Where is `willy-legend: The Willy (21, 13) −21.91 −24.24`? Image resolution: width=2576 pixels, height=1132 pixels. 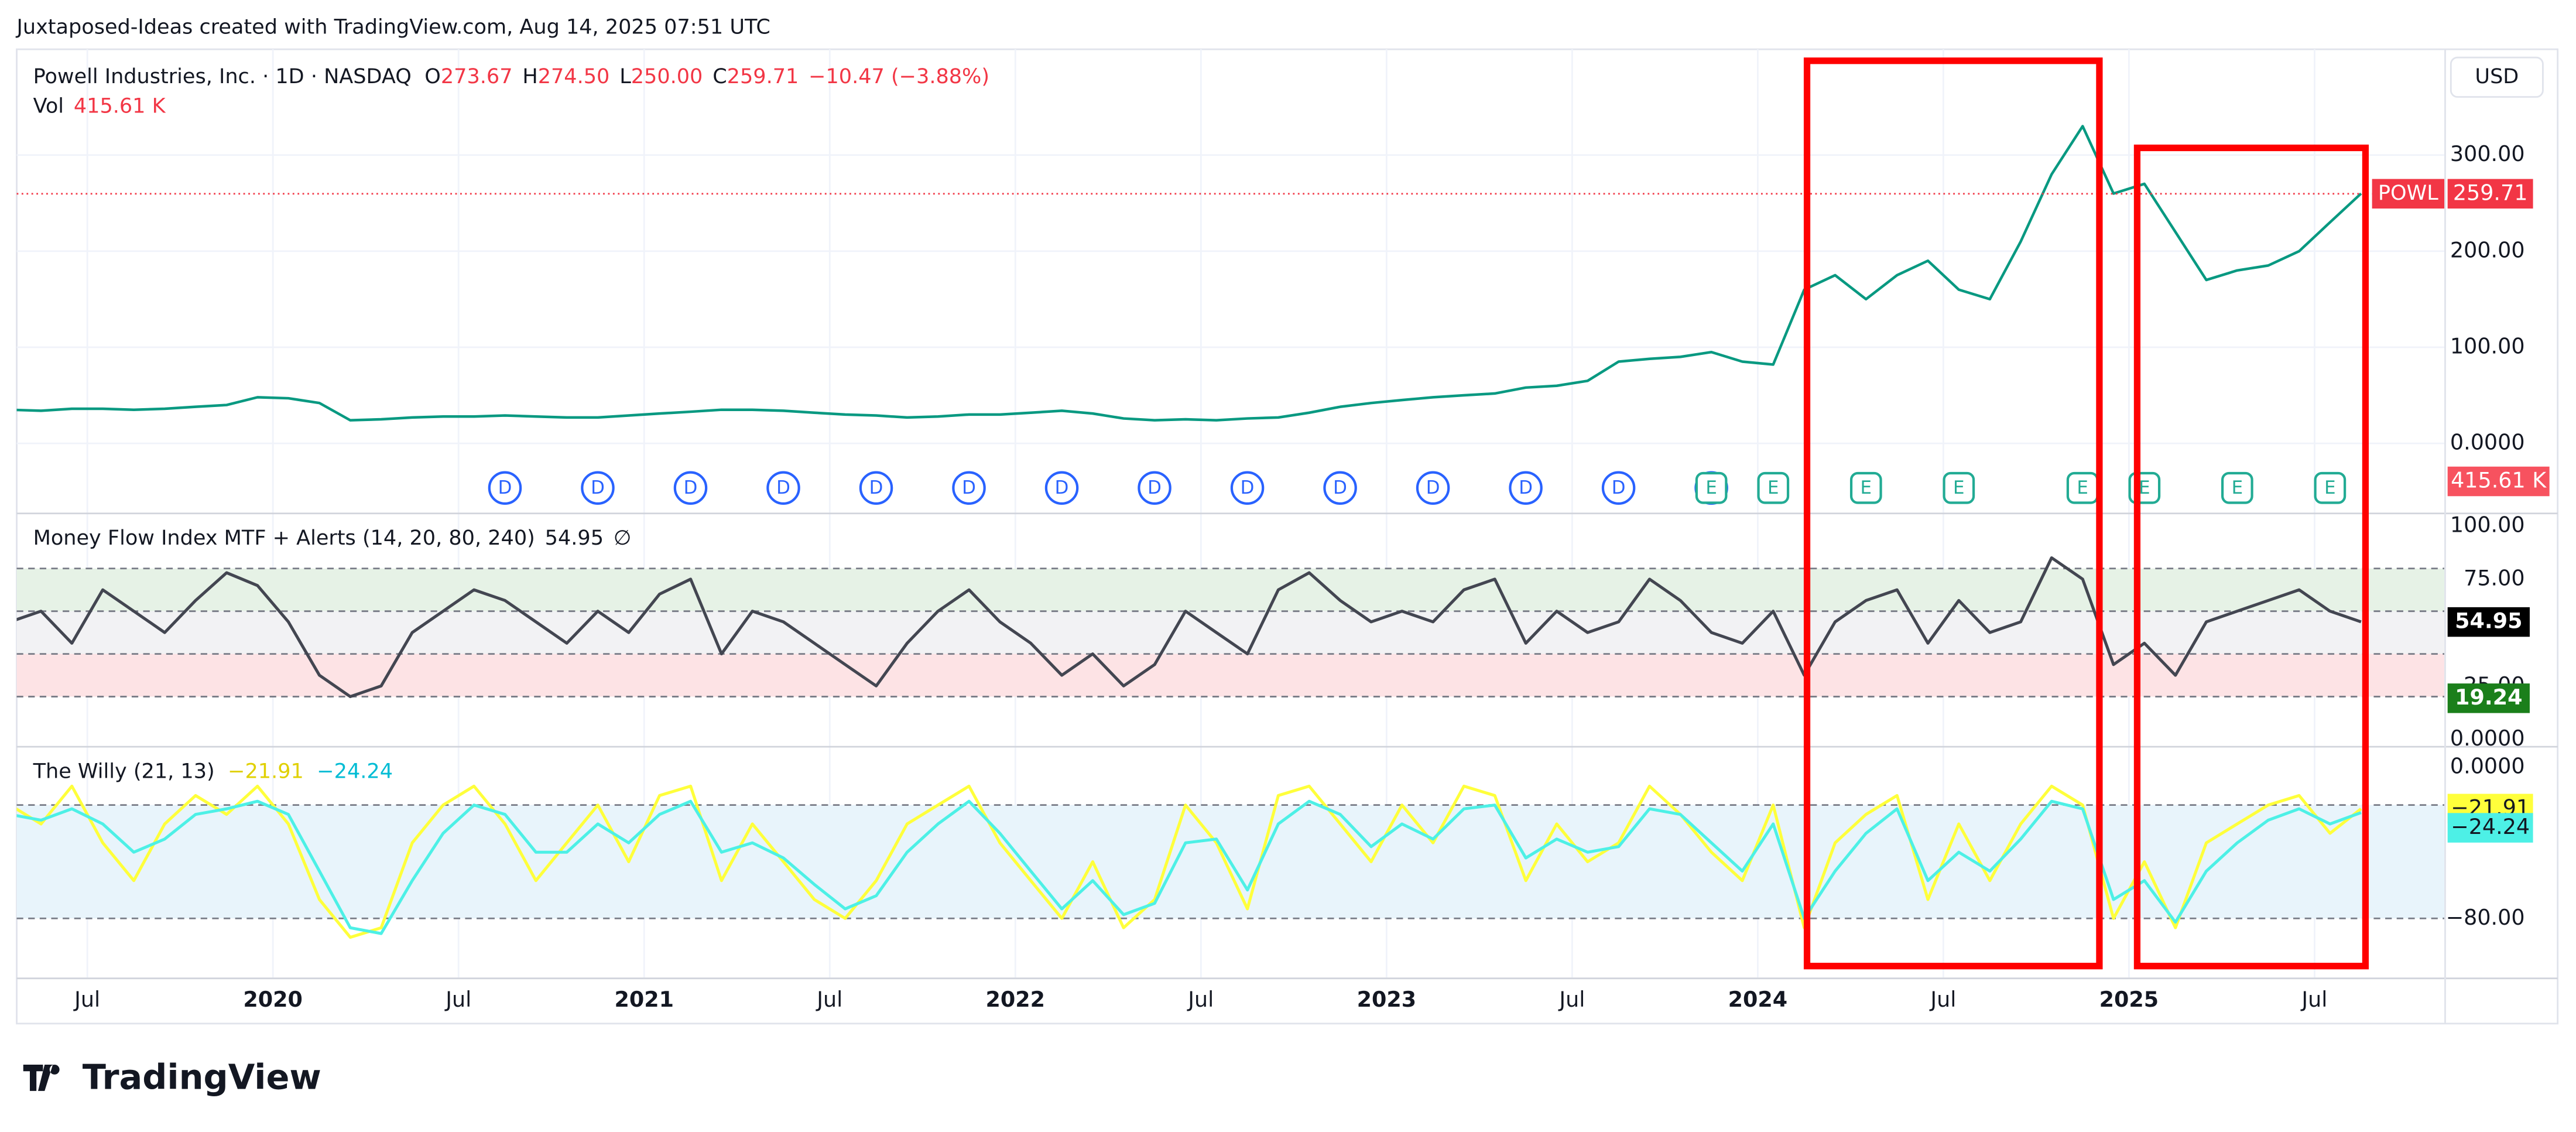 willy-legend: The Willy (21, 13) −21.91 −24.24 is located at coordinates (213, 772).